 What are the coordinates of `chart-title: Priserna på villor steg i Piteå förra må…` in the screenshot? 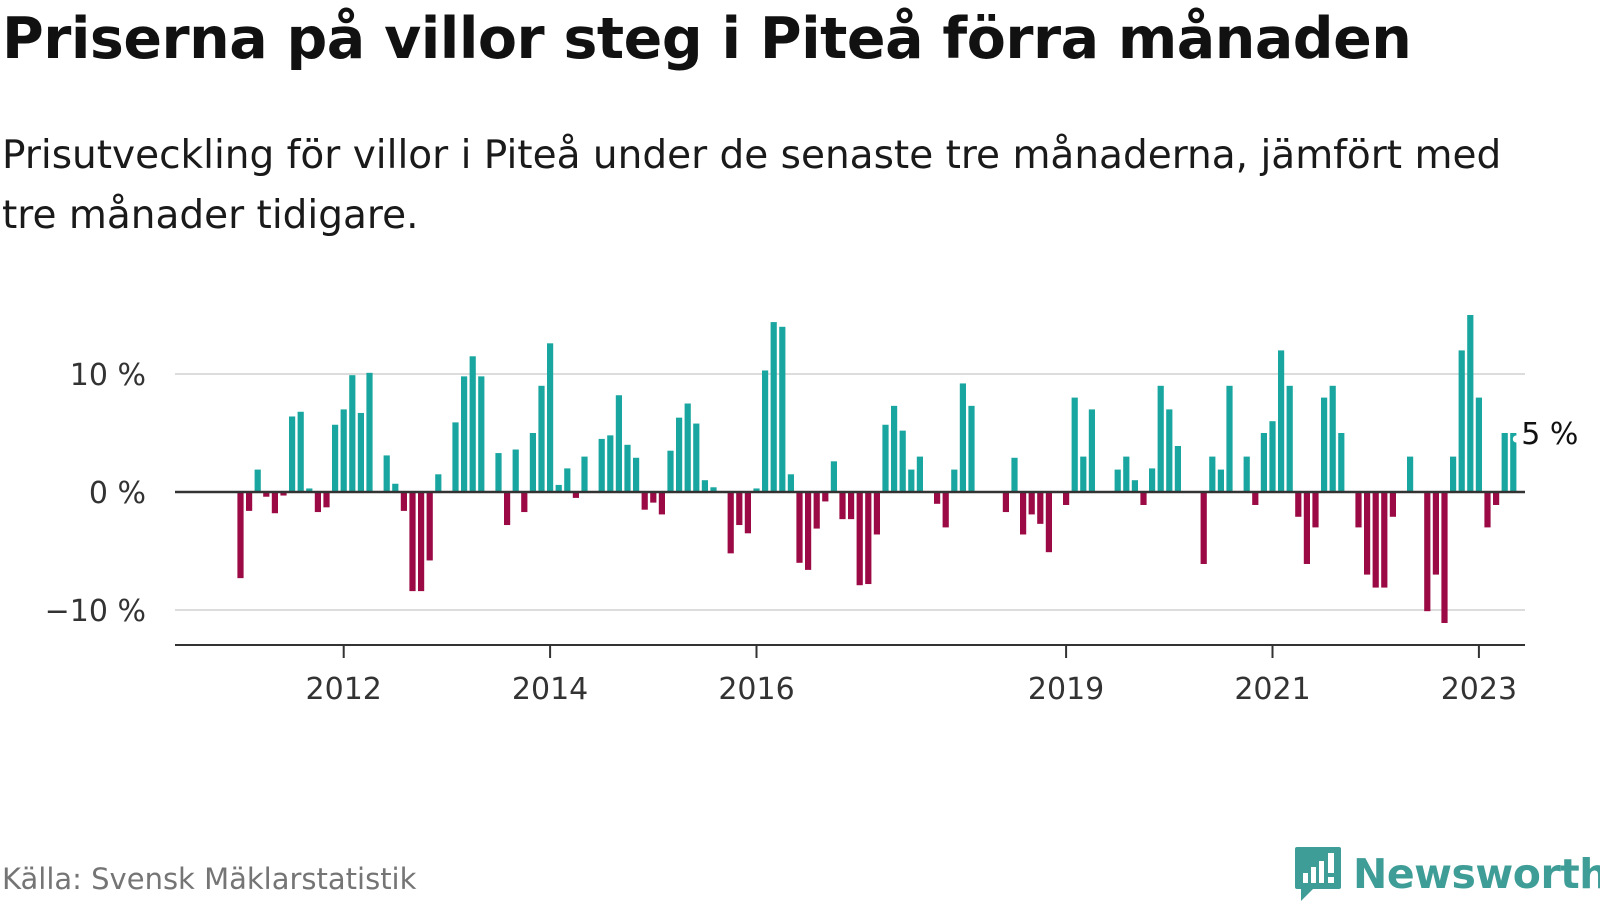 It's located at (707, 39).